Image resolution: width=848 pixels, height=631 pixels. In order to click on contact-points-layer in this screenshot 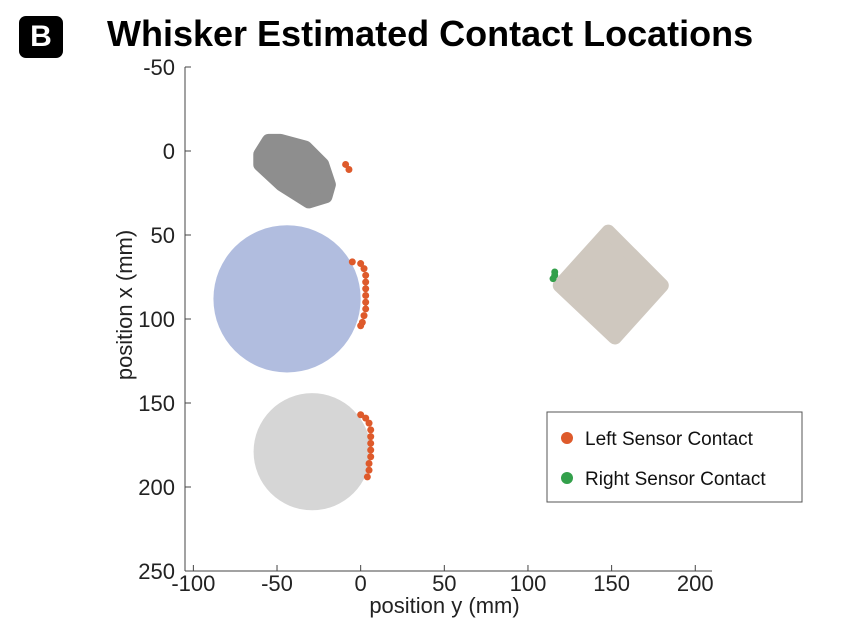, I will do `click(450, 320)`.